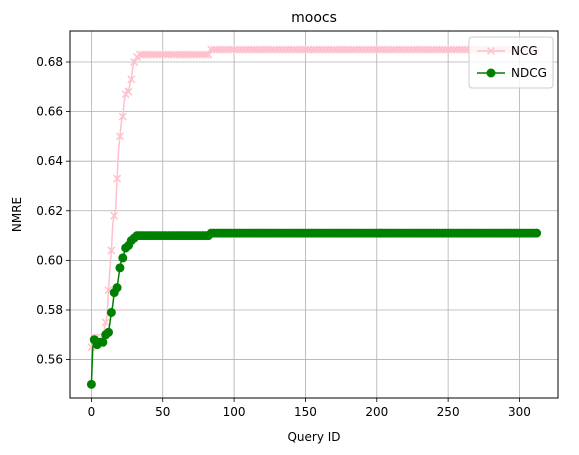 The width and height of the screenshot is (579, 455). What do you see at coordinates (491, 73) in the screenshot?
I see `legend-marker-ndcg` at bounding box center [491, 73].